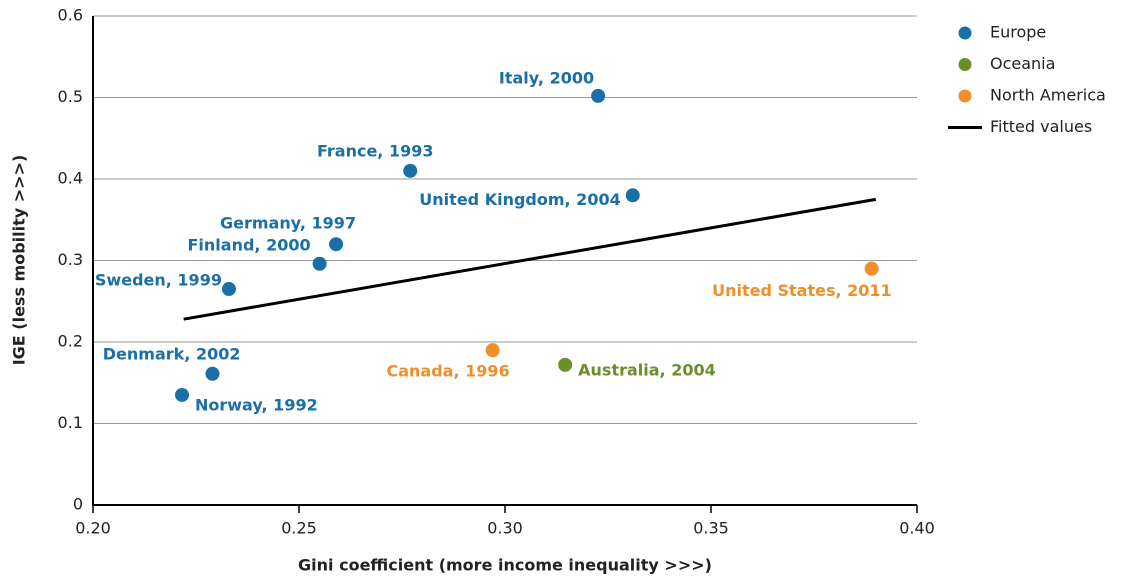  Describe the element at coordinates (711, 528) in the screenshot. I see `x-tick-label: 0.35` at that location.